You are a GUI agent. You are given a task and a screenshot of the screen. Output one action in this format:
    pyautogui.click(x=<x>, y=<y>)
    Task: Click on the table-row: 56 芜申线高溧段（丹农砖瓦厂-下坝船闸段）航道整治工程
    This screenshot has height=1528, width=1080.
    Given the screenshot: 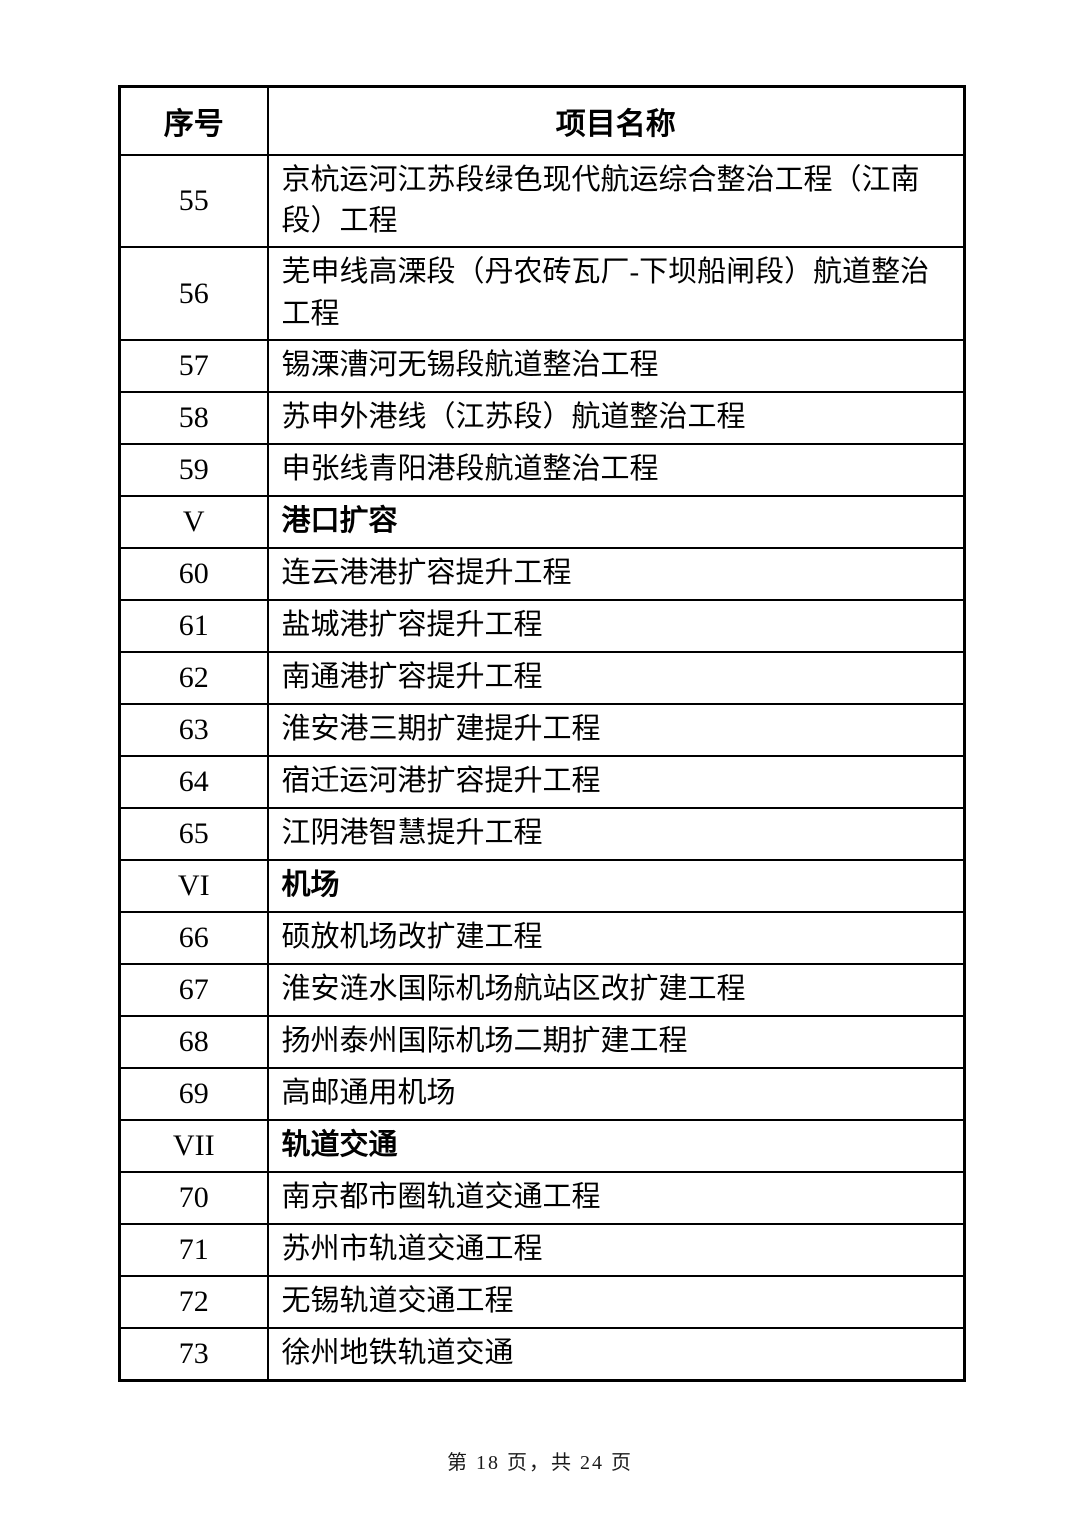 What is the action you would take?
    pyautogui.click(x=542, y=293)
    